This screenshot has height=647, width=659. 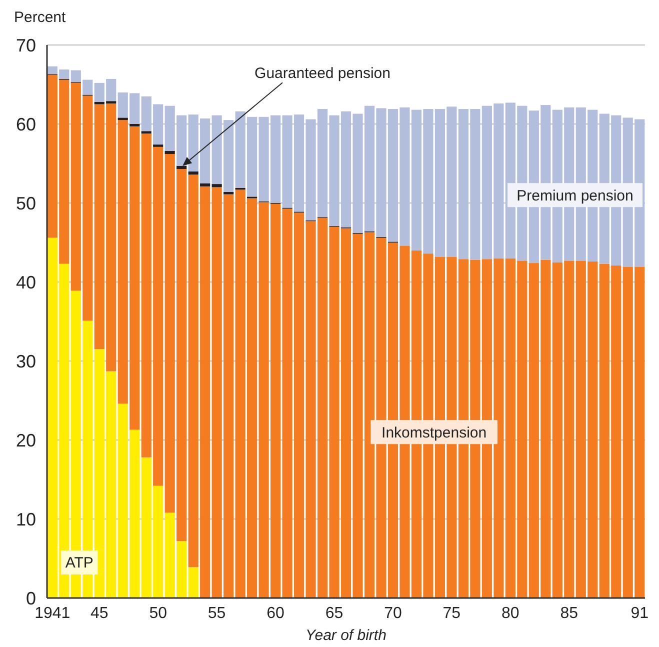 I want to click on y-tick-label: 10, so click(x=26, y=519).